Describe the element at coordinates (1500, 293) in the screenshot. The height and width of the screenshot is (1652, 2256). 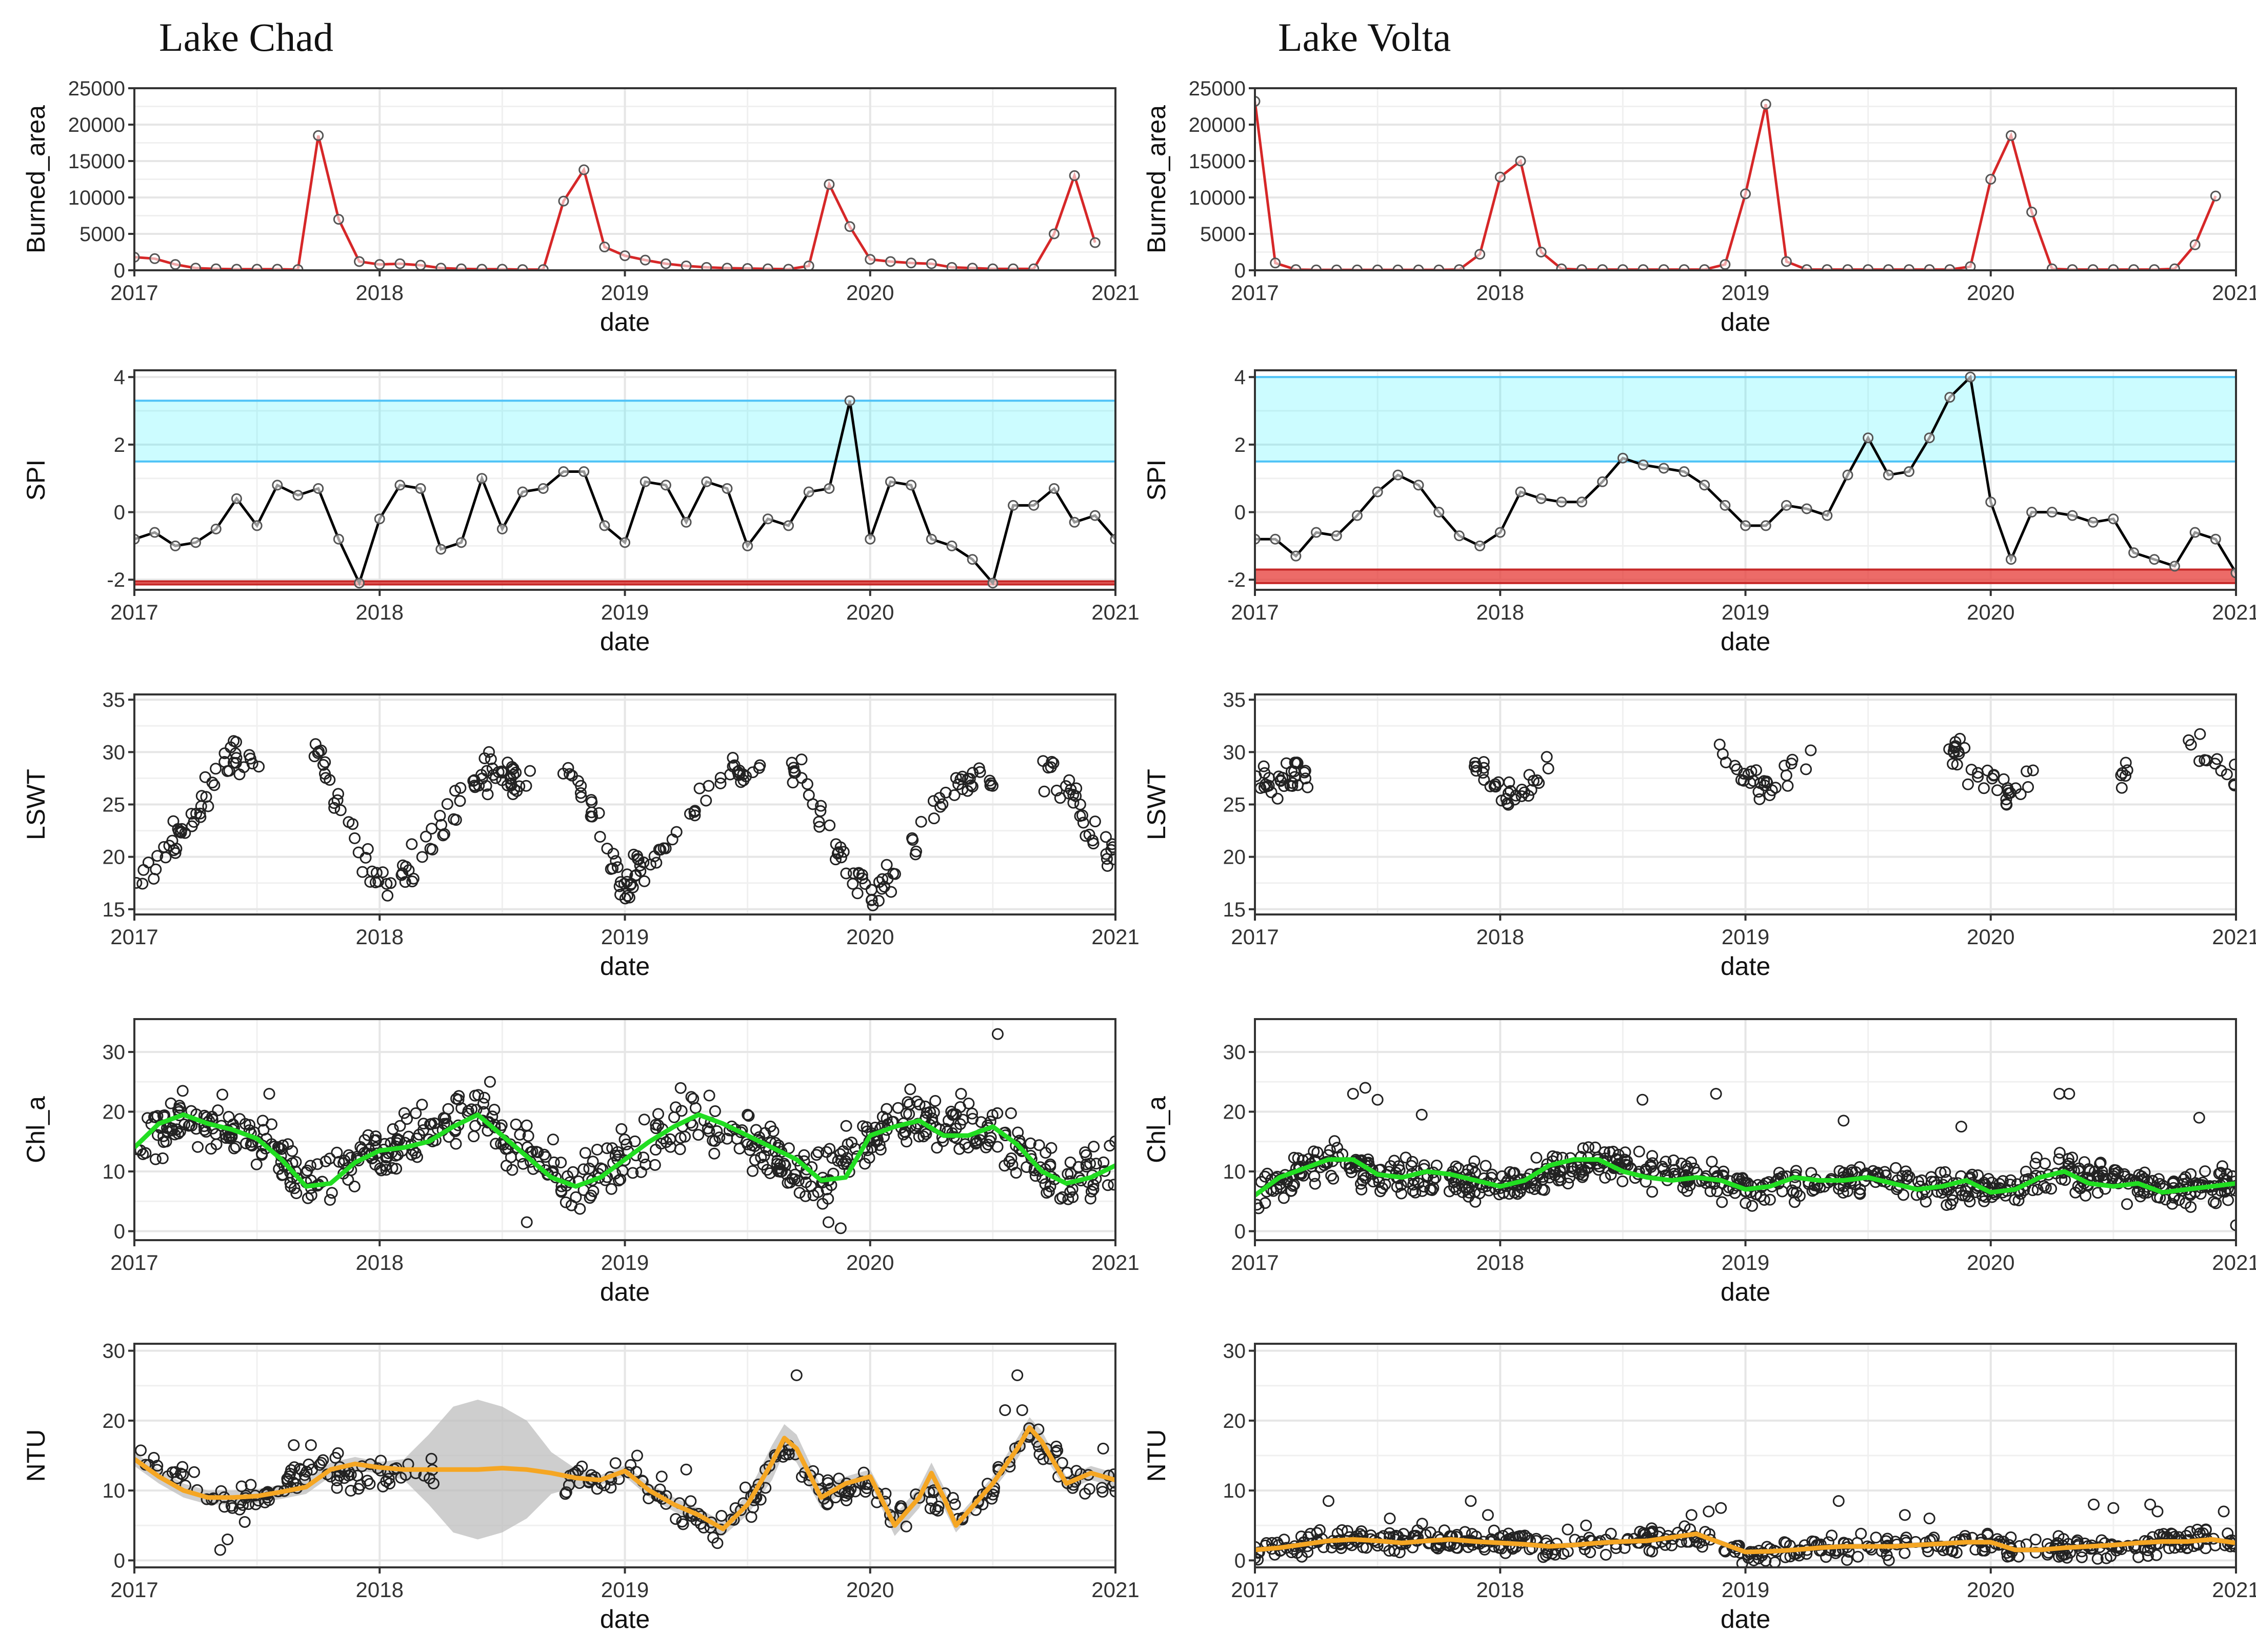
I see `x-tick-label: 2018` at that location.